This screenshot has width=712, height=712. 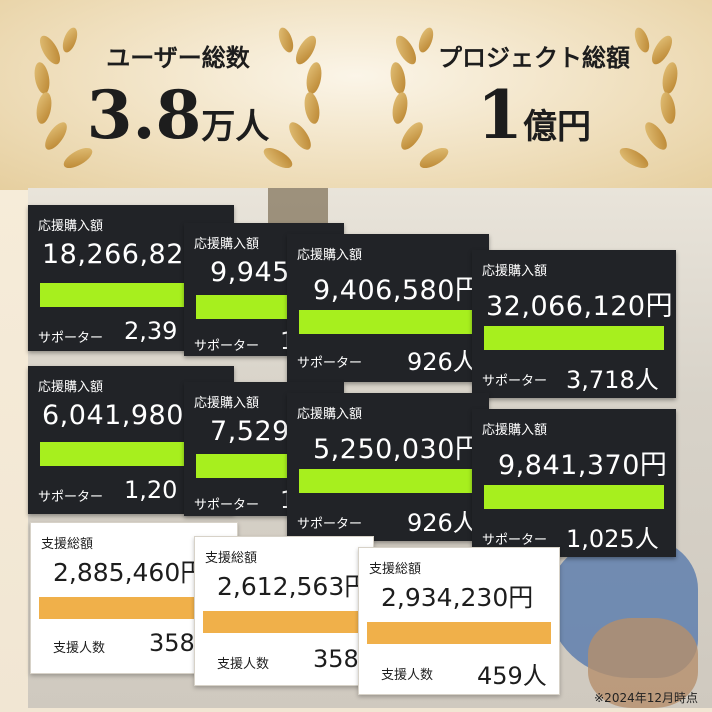 I want to click on stat-projects-value: 1億円, so click(x=534, y=115).